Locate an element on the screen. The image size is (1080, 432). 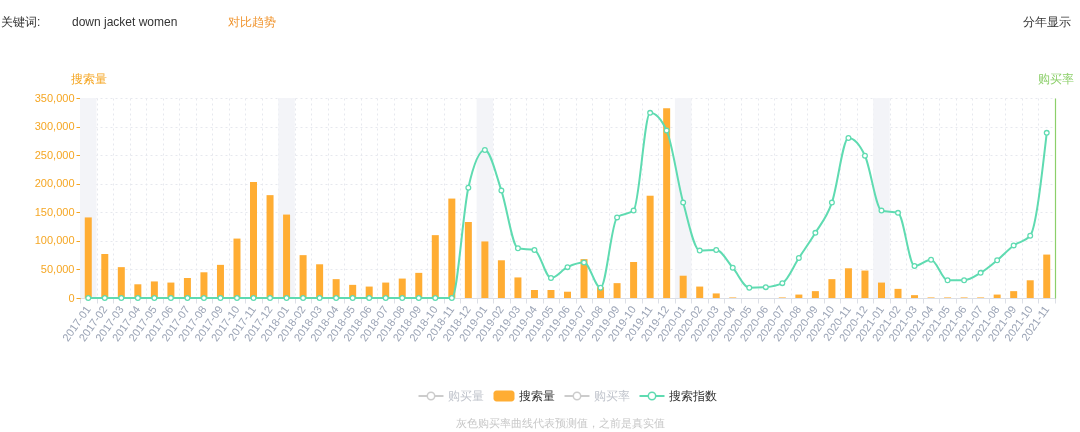
text: 对比趋势 is located at coordinates (252, 22).